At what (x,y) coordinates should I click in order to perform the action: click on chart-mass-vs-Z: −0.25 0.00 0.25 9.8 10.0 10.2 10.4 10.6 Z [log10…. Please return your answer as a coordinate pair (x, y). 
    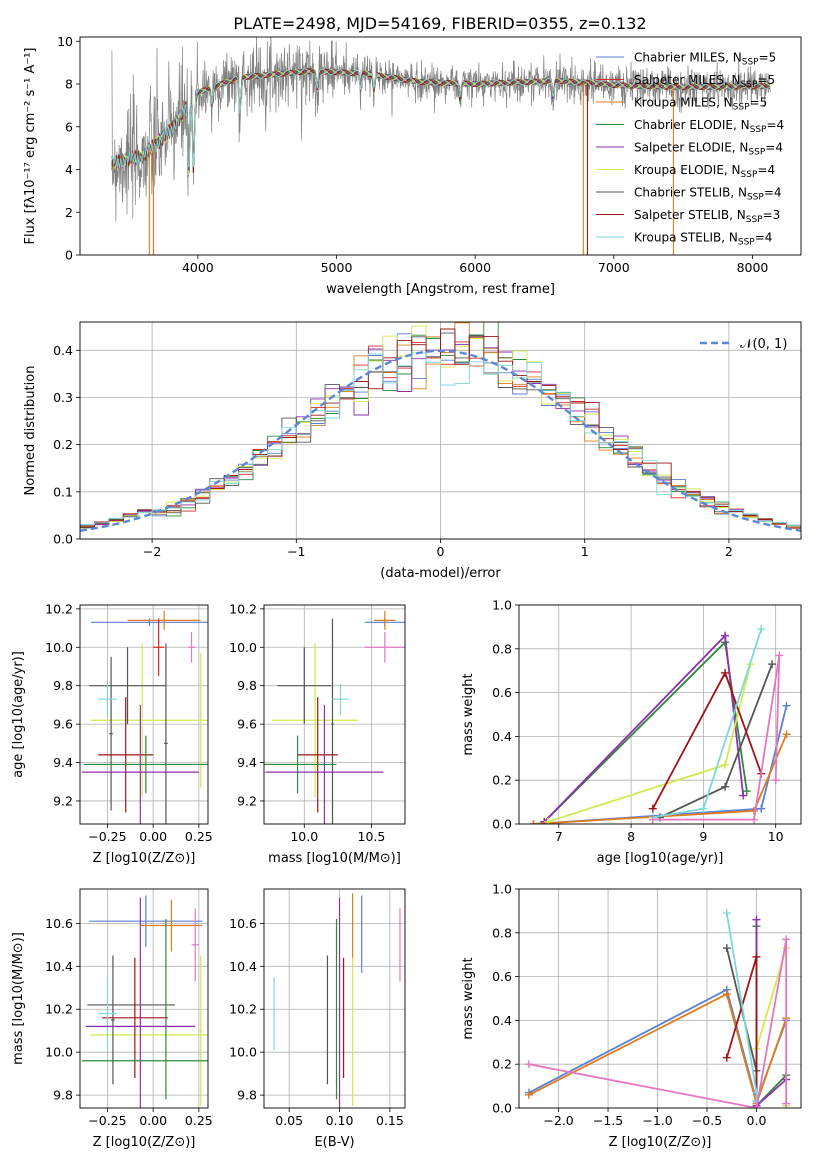
    Looking at the image, I should click on (112, 1019).